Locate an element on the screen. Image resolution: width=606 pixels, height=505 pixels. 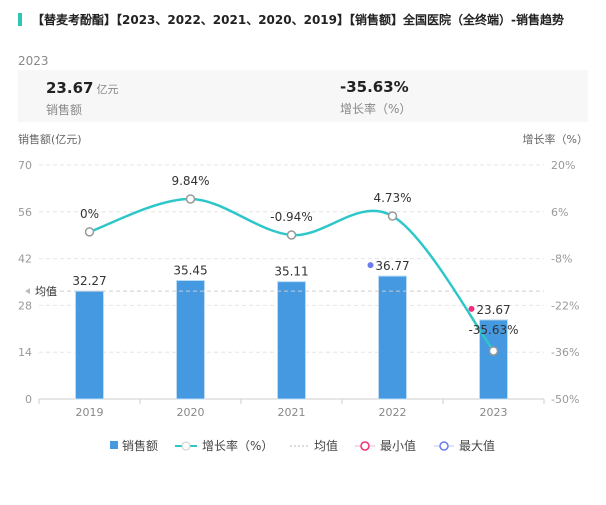
bar-value-label: 36.77 is located at coordinates (392, 266).